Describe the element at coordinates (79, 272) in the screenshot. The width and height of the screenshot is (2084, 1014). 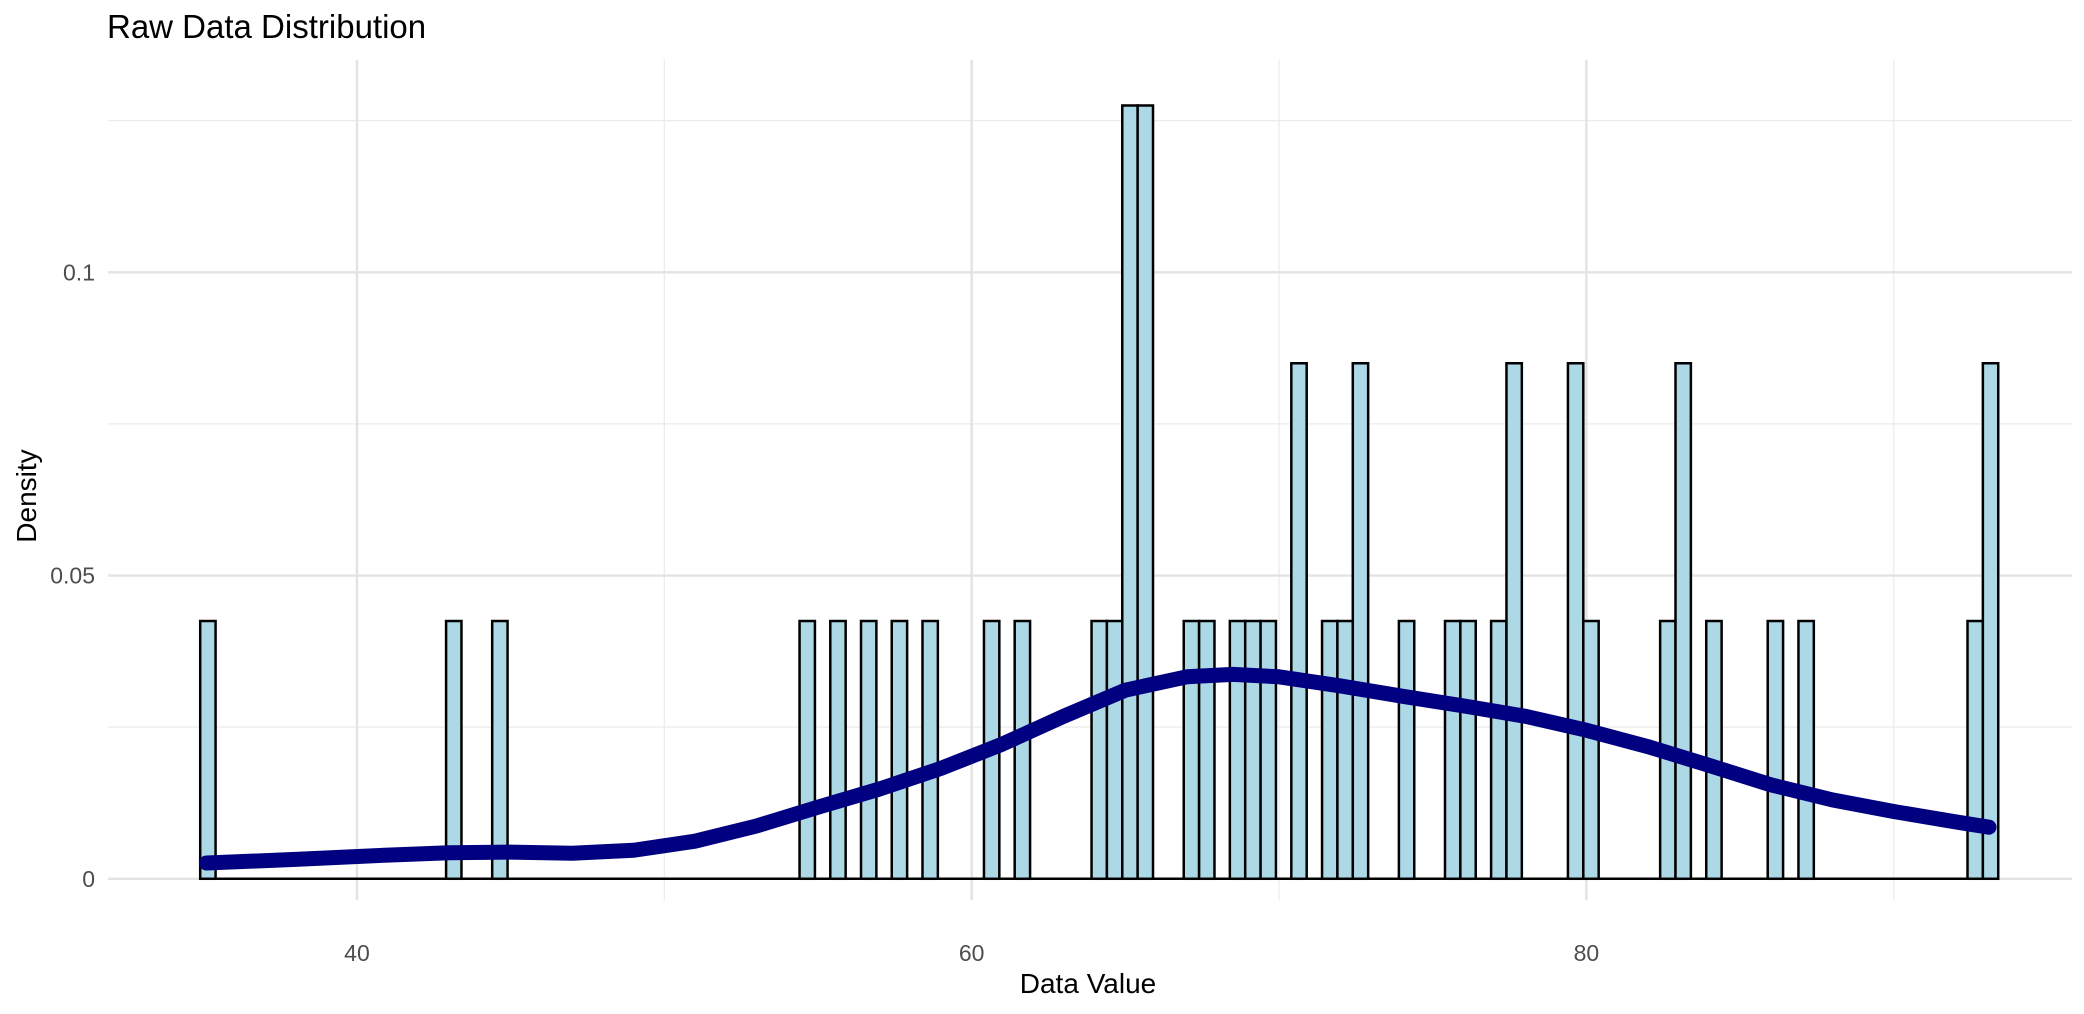
I see `y-tick-label: 0.1` at that location.